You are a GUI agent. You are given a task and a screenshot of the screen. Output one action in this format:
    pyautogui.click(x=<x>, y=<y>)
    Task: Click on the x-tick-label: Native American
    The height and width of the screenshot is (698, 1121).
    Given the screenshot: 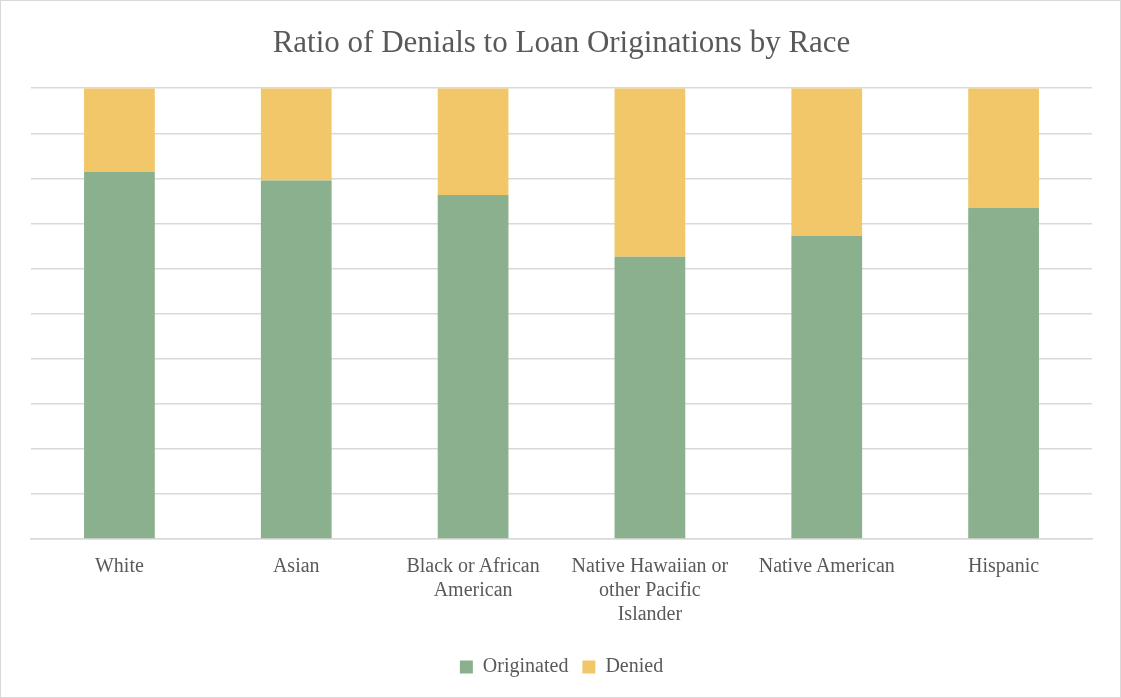 What is the action you would take?
    pyautogui.click(x=826, y=565)
    